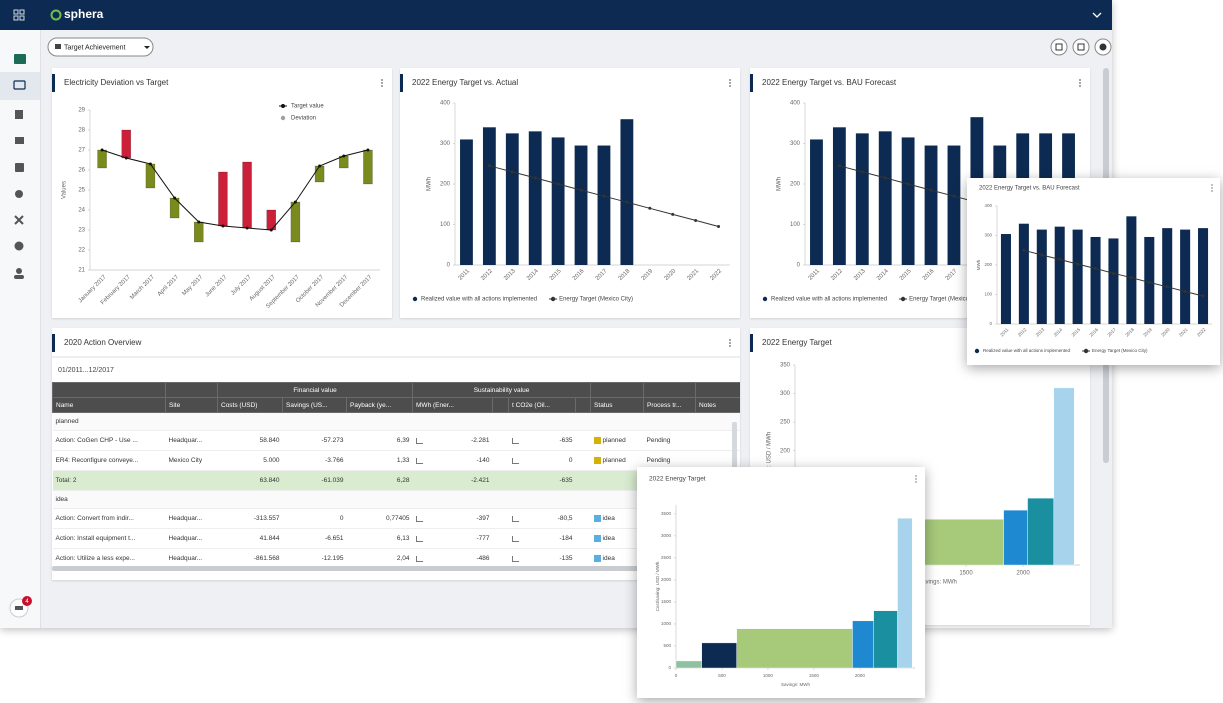 The height and width of the screenshot is (703, 1223). I want to click on legend-label: Target value, so click(307, 107).